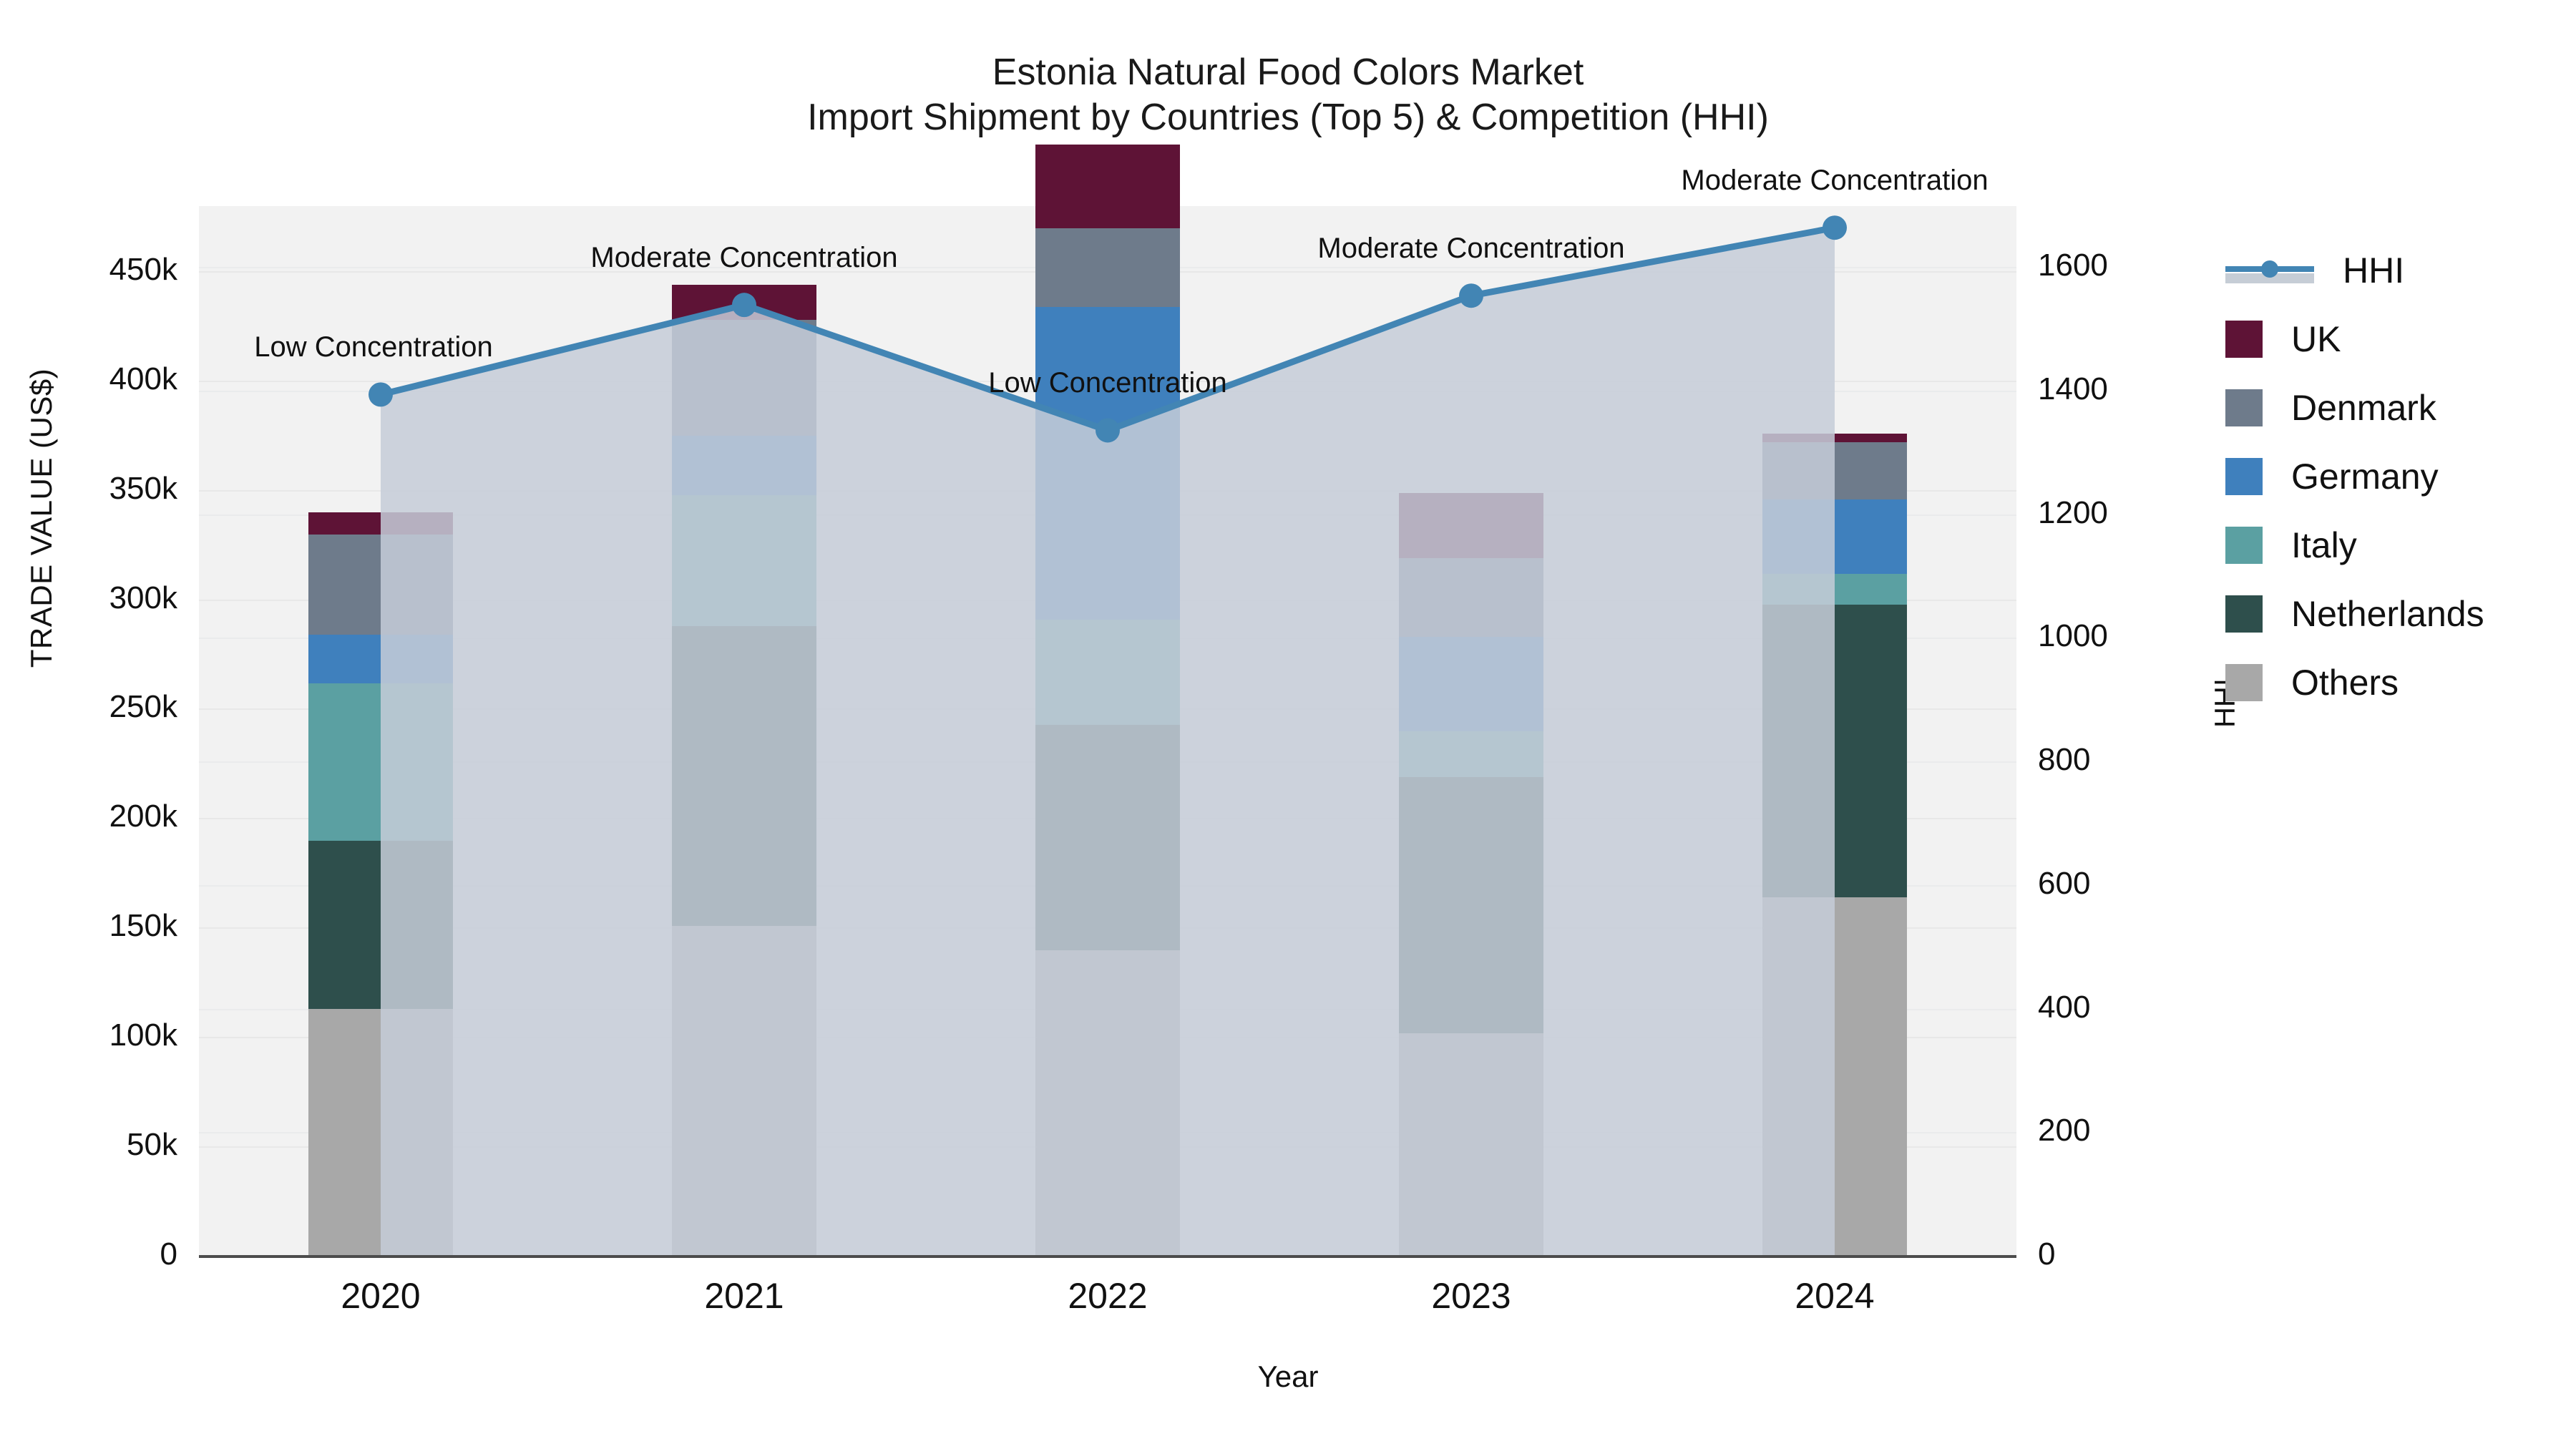 This screenshot has width=2576, height=1449. I want to click on y-axis-left-tick: 0, so click(168, 1254).